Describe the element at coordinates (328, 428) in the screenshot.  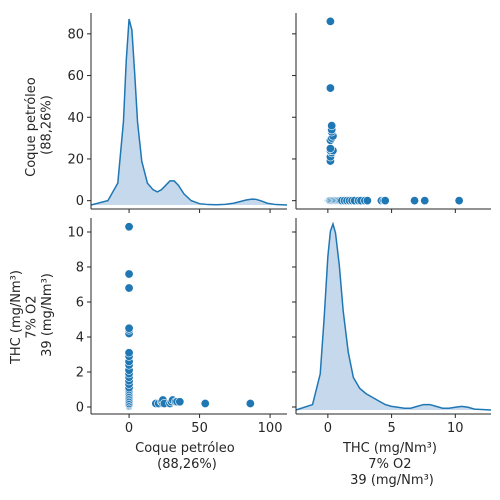
I see `panel-11-xtick-label-0: 0` at that location.